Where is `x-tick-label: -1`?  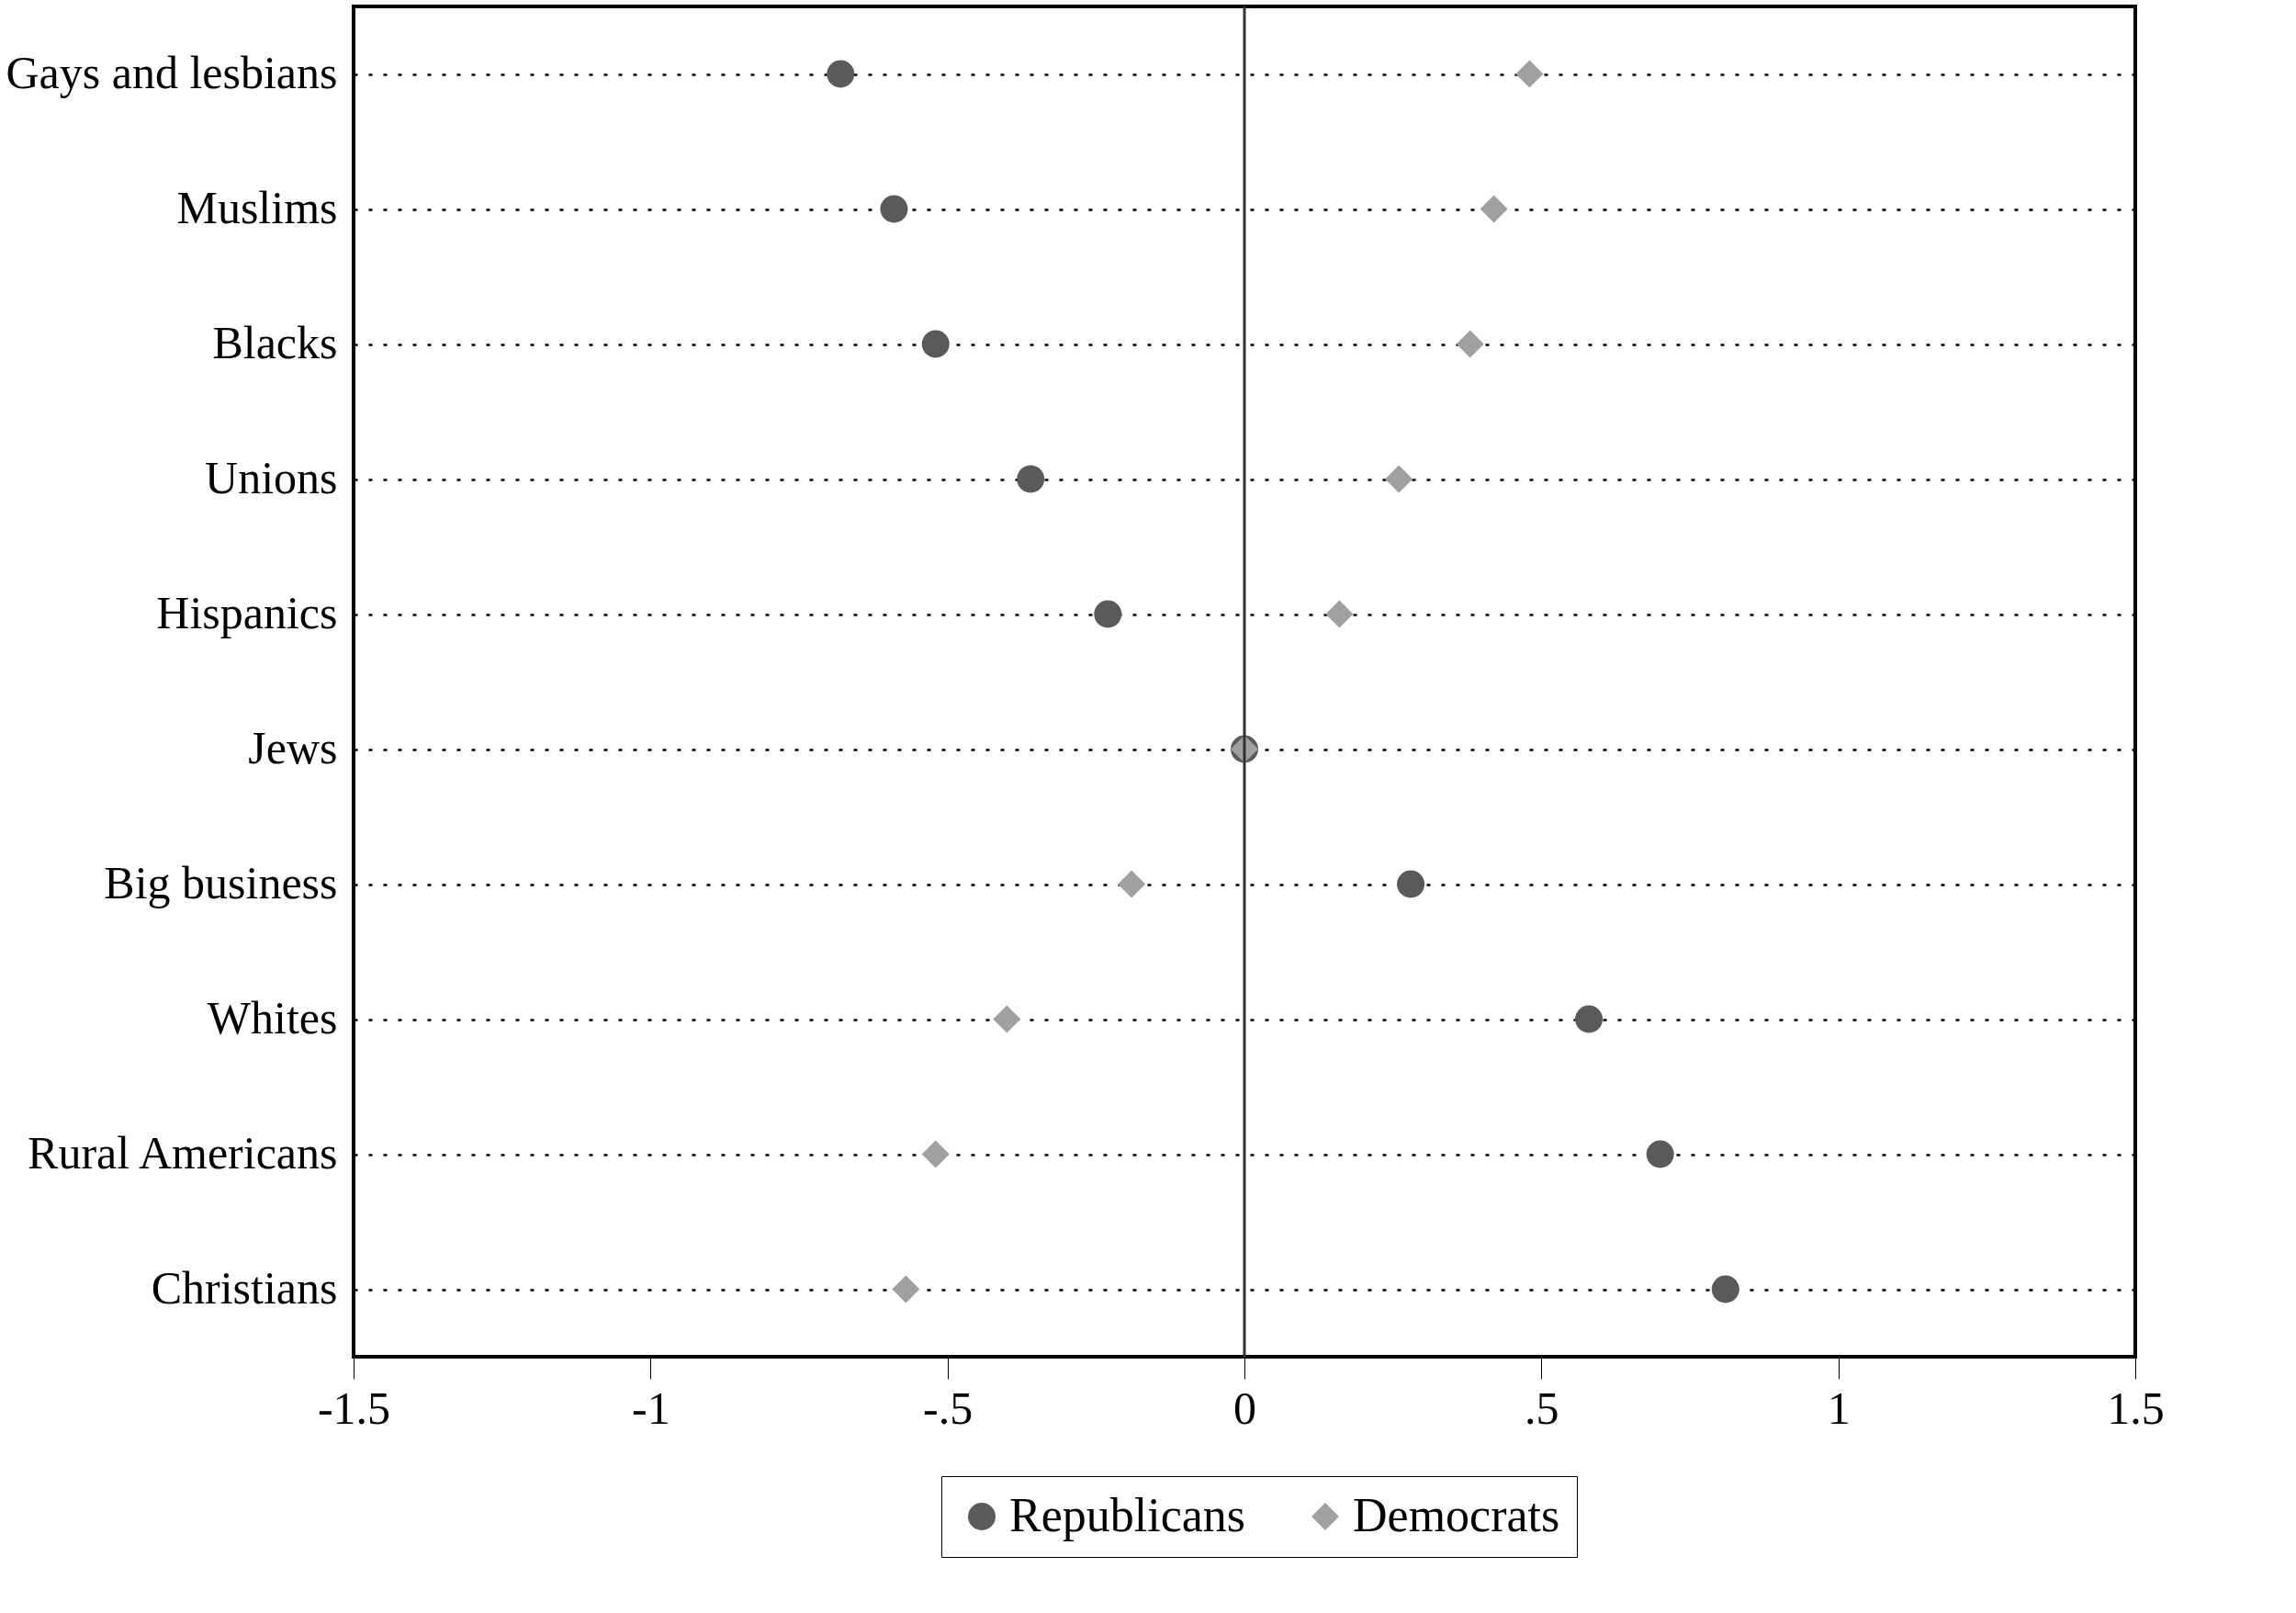
x-tick-label: -1 is located at coordinates (651, 1408).